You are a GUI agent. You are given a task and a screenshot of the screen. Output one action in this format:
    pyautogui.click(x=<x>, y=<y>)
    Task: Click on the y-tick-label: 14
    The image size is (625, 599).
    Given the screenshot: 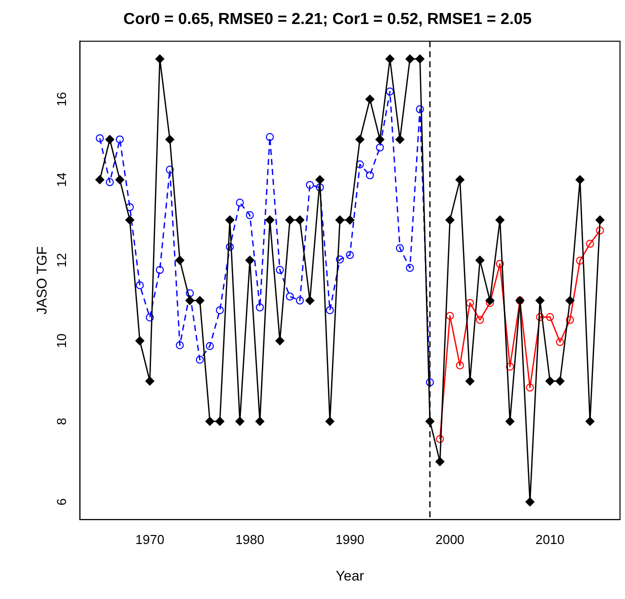 What is the action you would take?
    pyautogui.click(x=61, y=179)
    